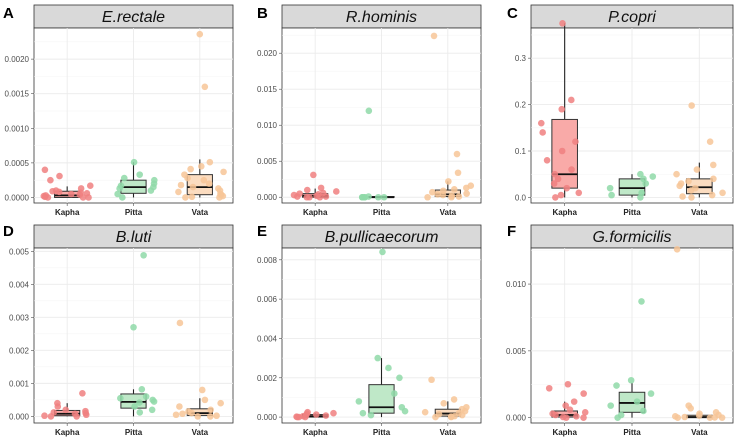 The width and height of the screenshot is (743, 439). What do you see at coordinates (521, 151) in the screenshot?
I see `y-tick-label: 0.1` at bounding box center [521, 151].